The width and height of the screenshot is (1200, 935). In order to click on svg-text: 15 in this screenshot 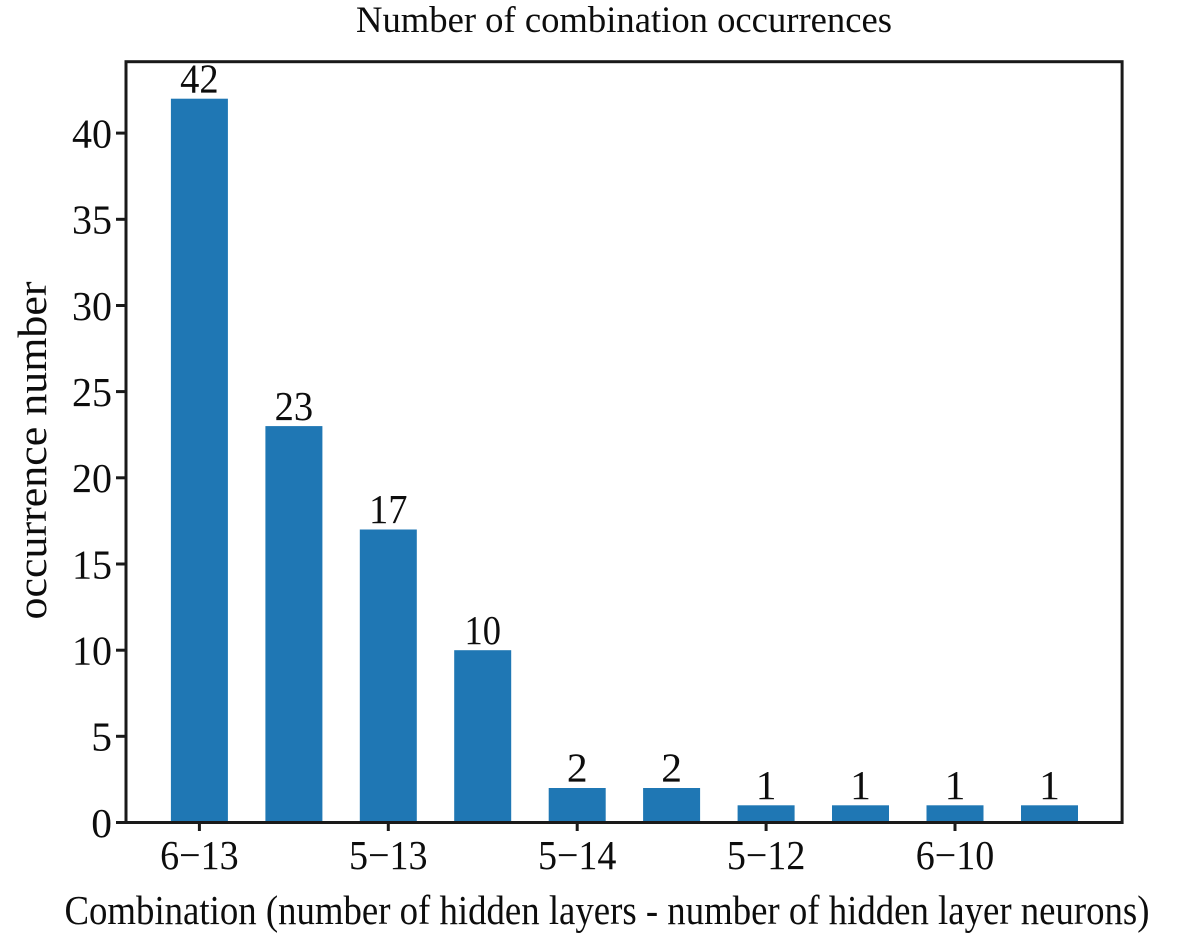, I will do `click(92, 564)`.